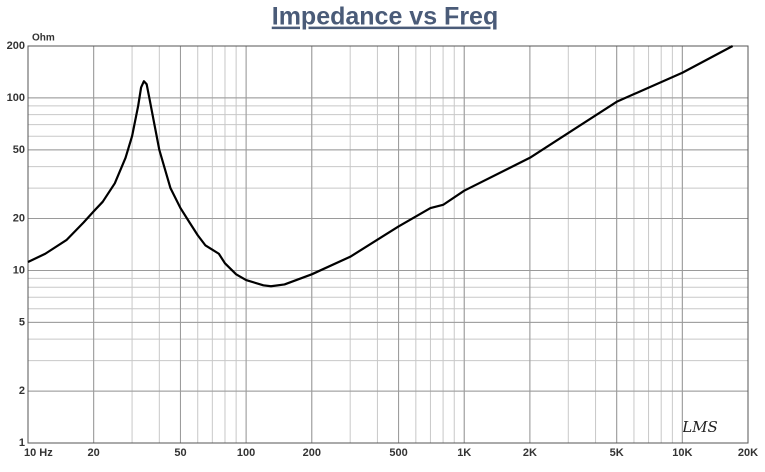  Describe the element at coordinates (16, 46) in the screenshot. I see `y-tick-label: 200` at that location.